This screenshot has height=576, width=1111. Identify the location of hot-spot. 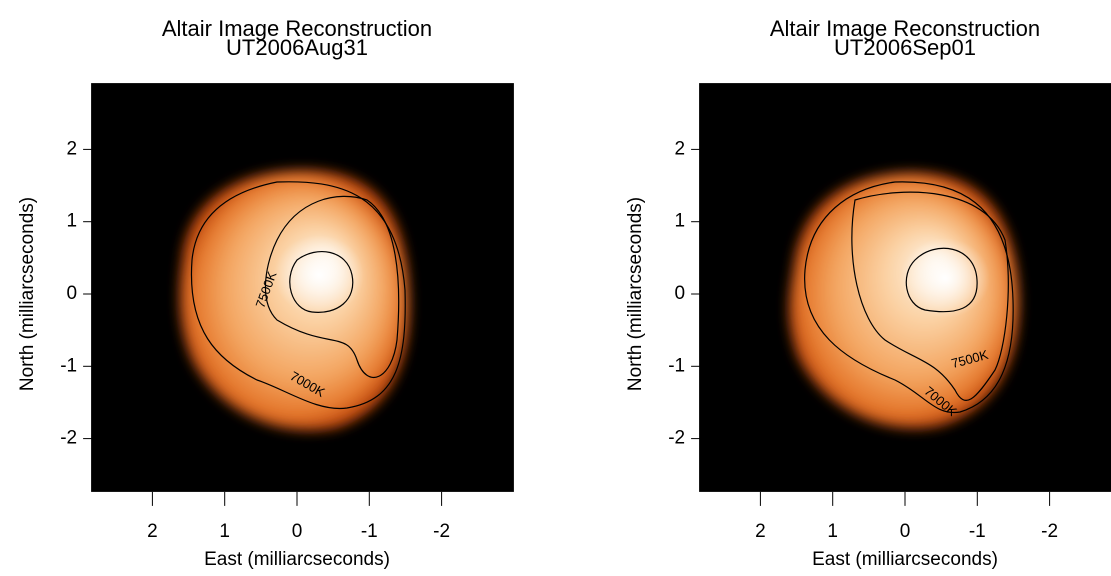
(319, 275).